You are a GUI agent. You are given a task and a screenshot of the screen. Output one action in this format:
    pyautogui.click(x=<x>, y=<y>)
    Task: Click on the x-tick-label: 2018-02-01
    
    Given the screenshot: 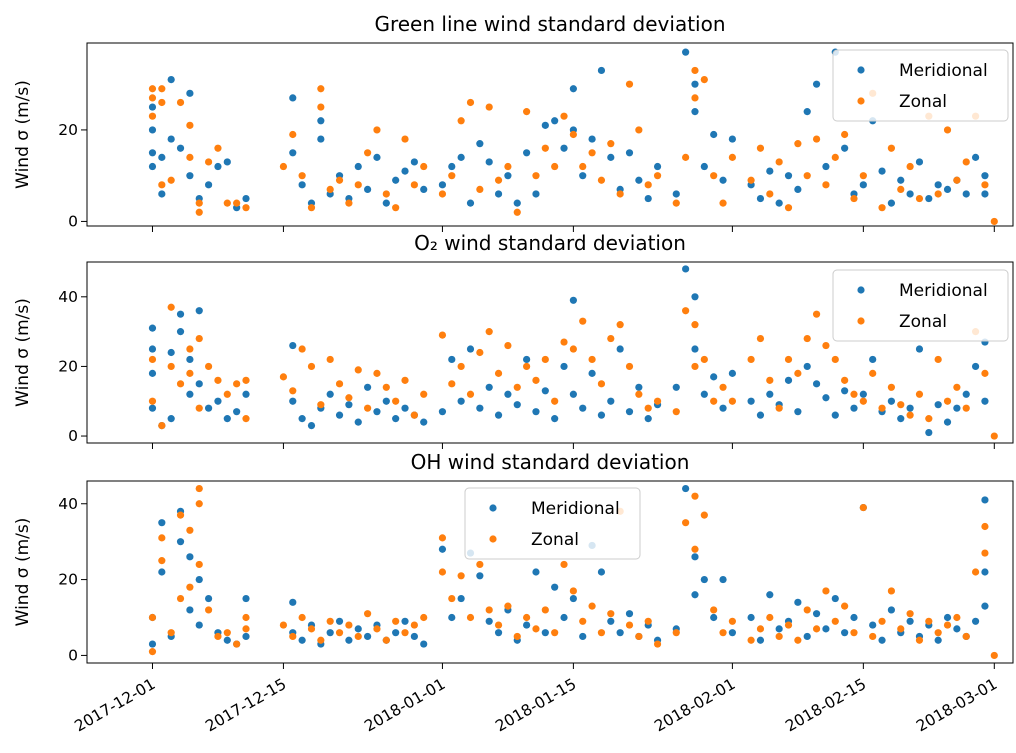 What is the action you would take?
    pyautogui.click(x=694, y=705)
    